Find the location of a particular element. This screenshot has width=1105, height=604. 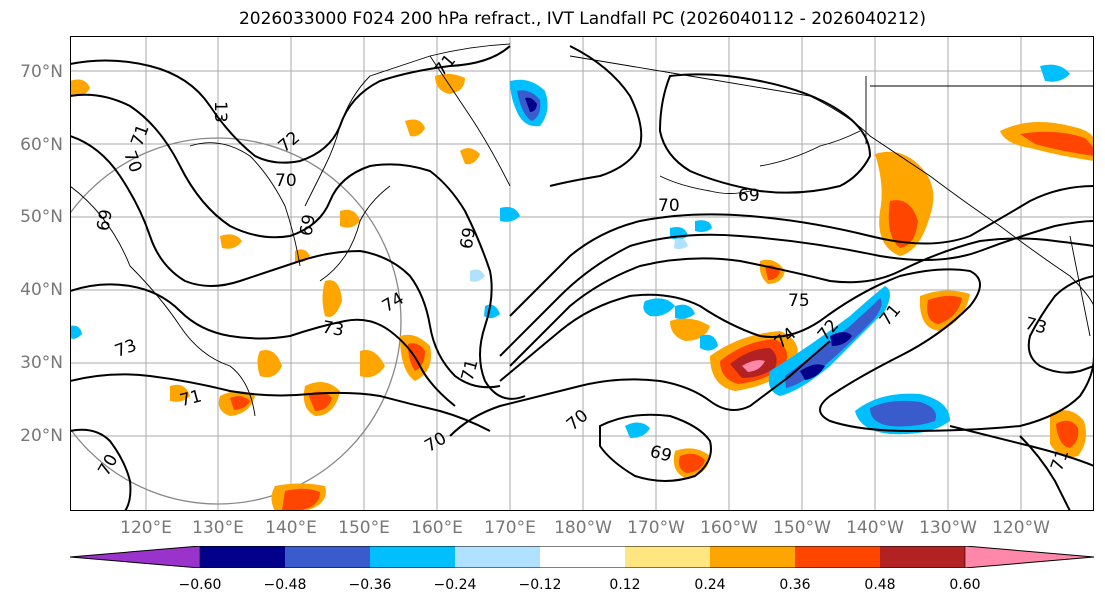

lat-label-30: 30°N is located at coordinates (41, 363).